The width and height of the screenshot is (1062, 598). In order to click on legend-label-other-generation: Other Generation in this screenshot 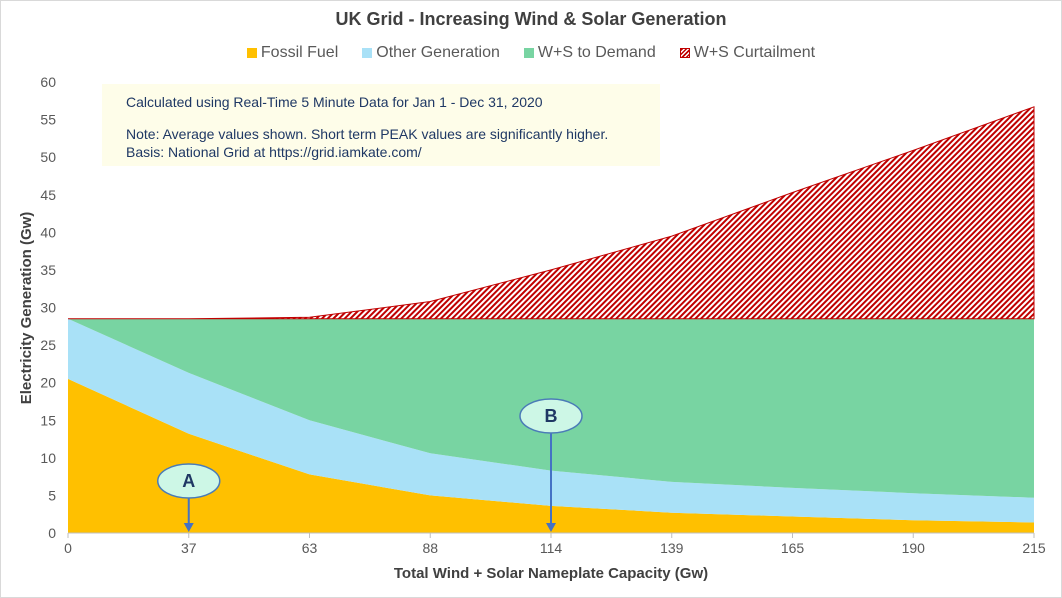, I will do `click(438, 52)`.